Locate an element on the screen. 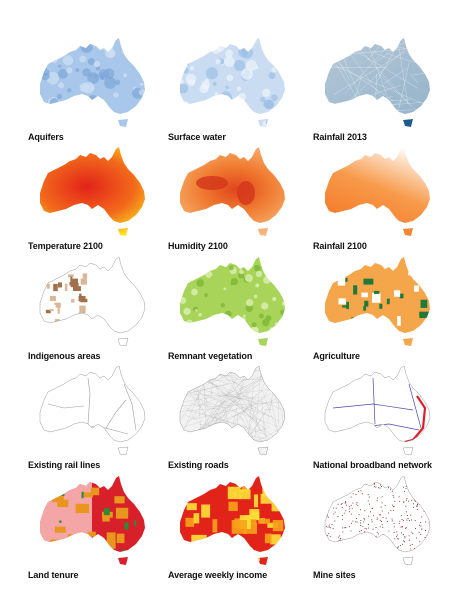 The image size is (474, 604). rainfall-2013-caption: Rainfall 2013 is located at coordinates (340, 137).